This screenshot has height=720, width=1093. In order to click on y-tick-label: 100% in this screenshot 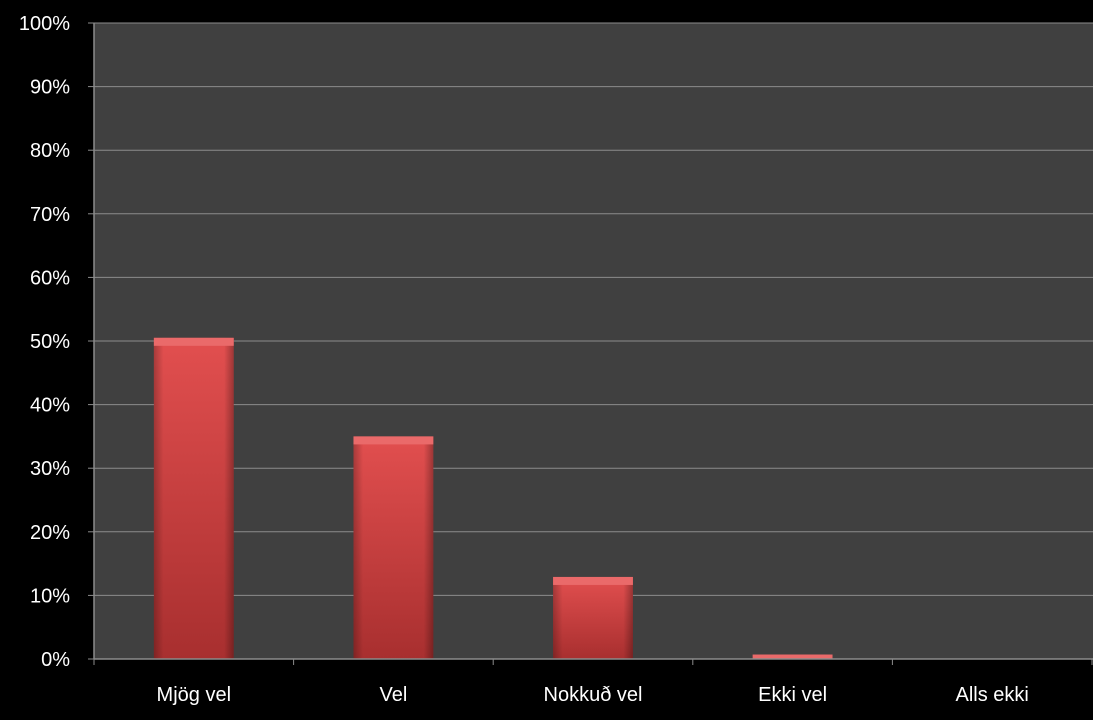, I will do `click(44, 24)`.